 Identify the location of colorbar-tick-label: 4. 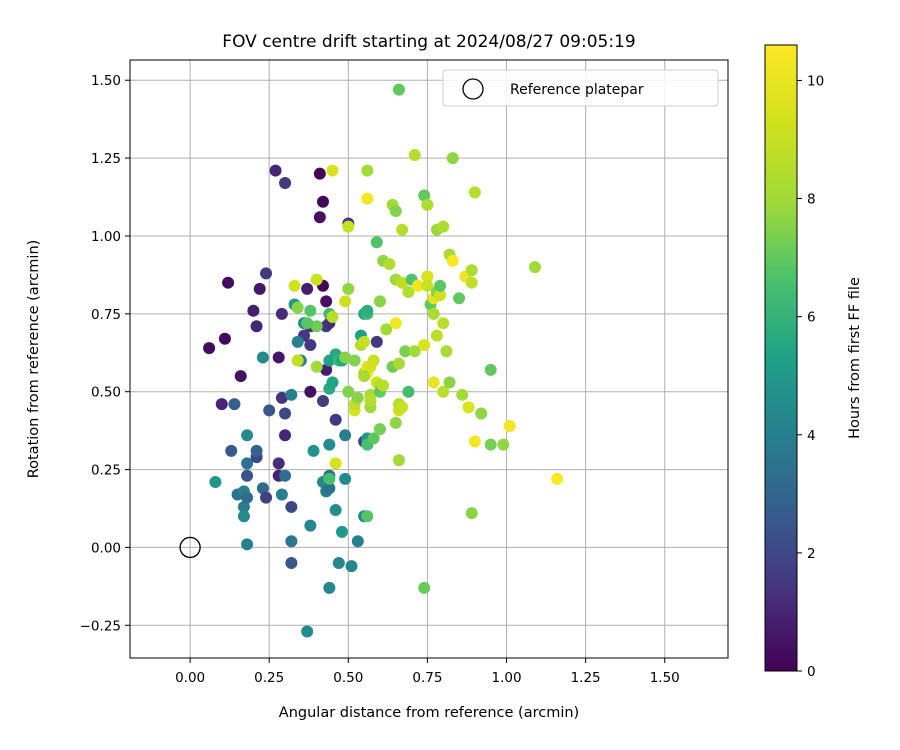
(811, 436).